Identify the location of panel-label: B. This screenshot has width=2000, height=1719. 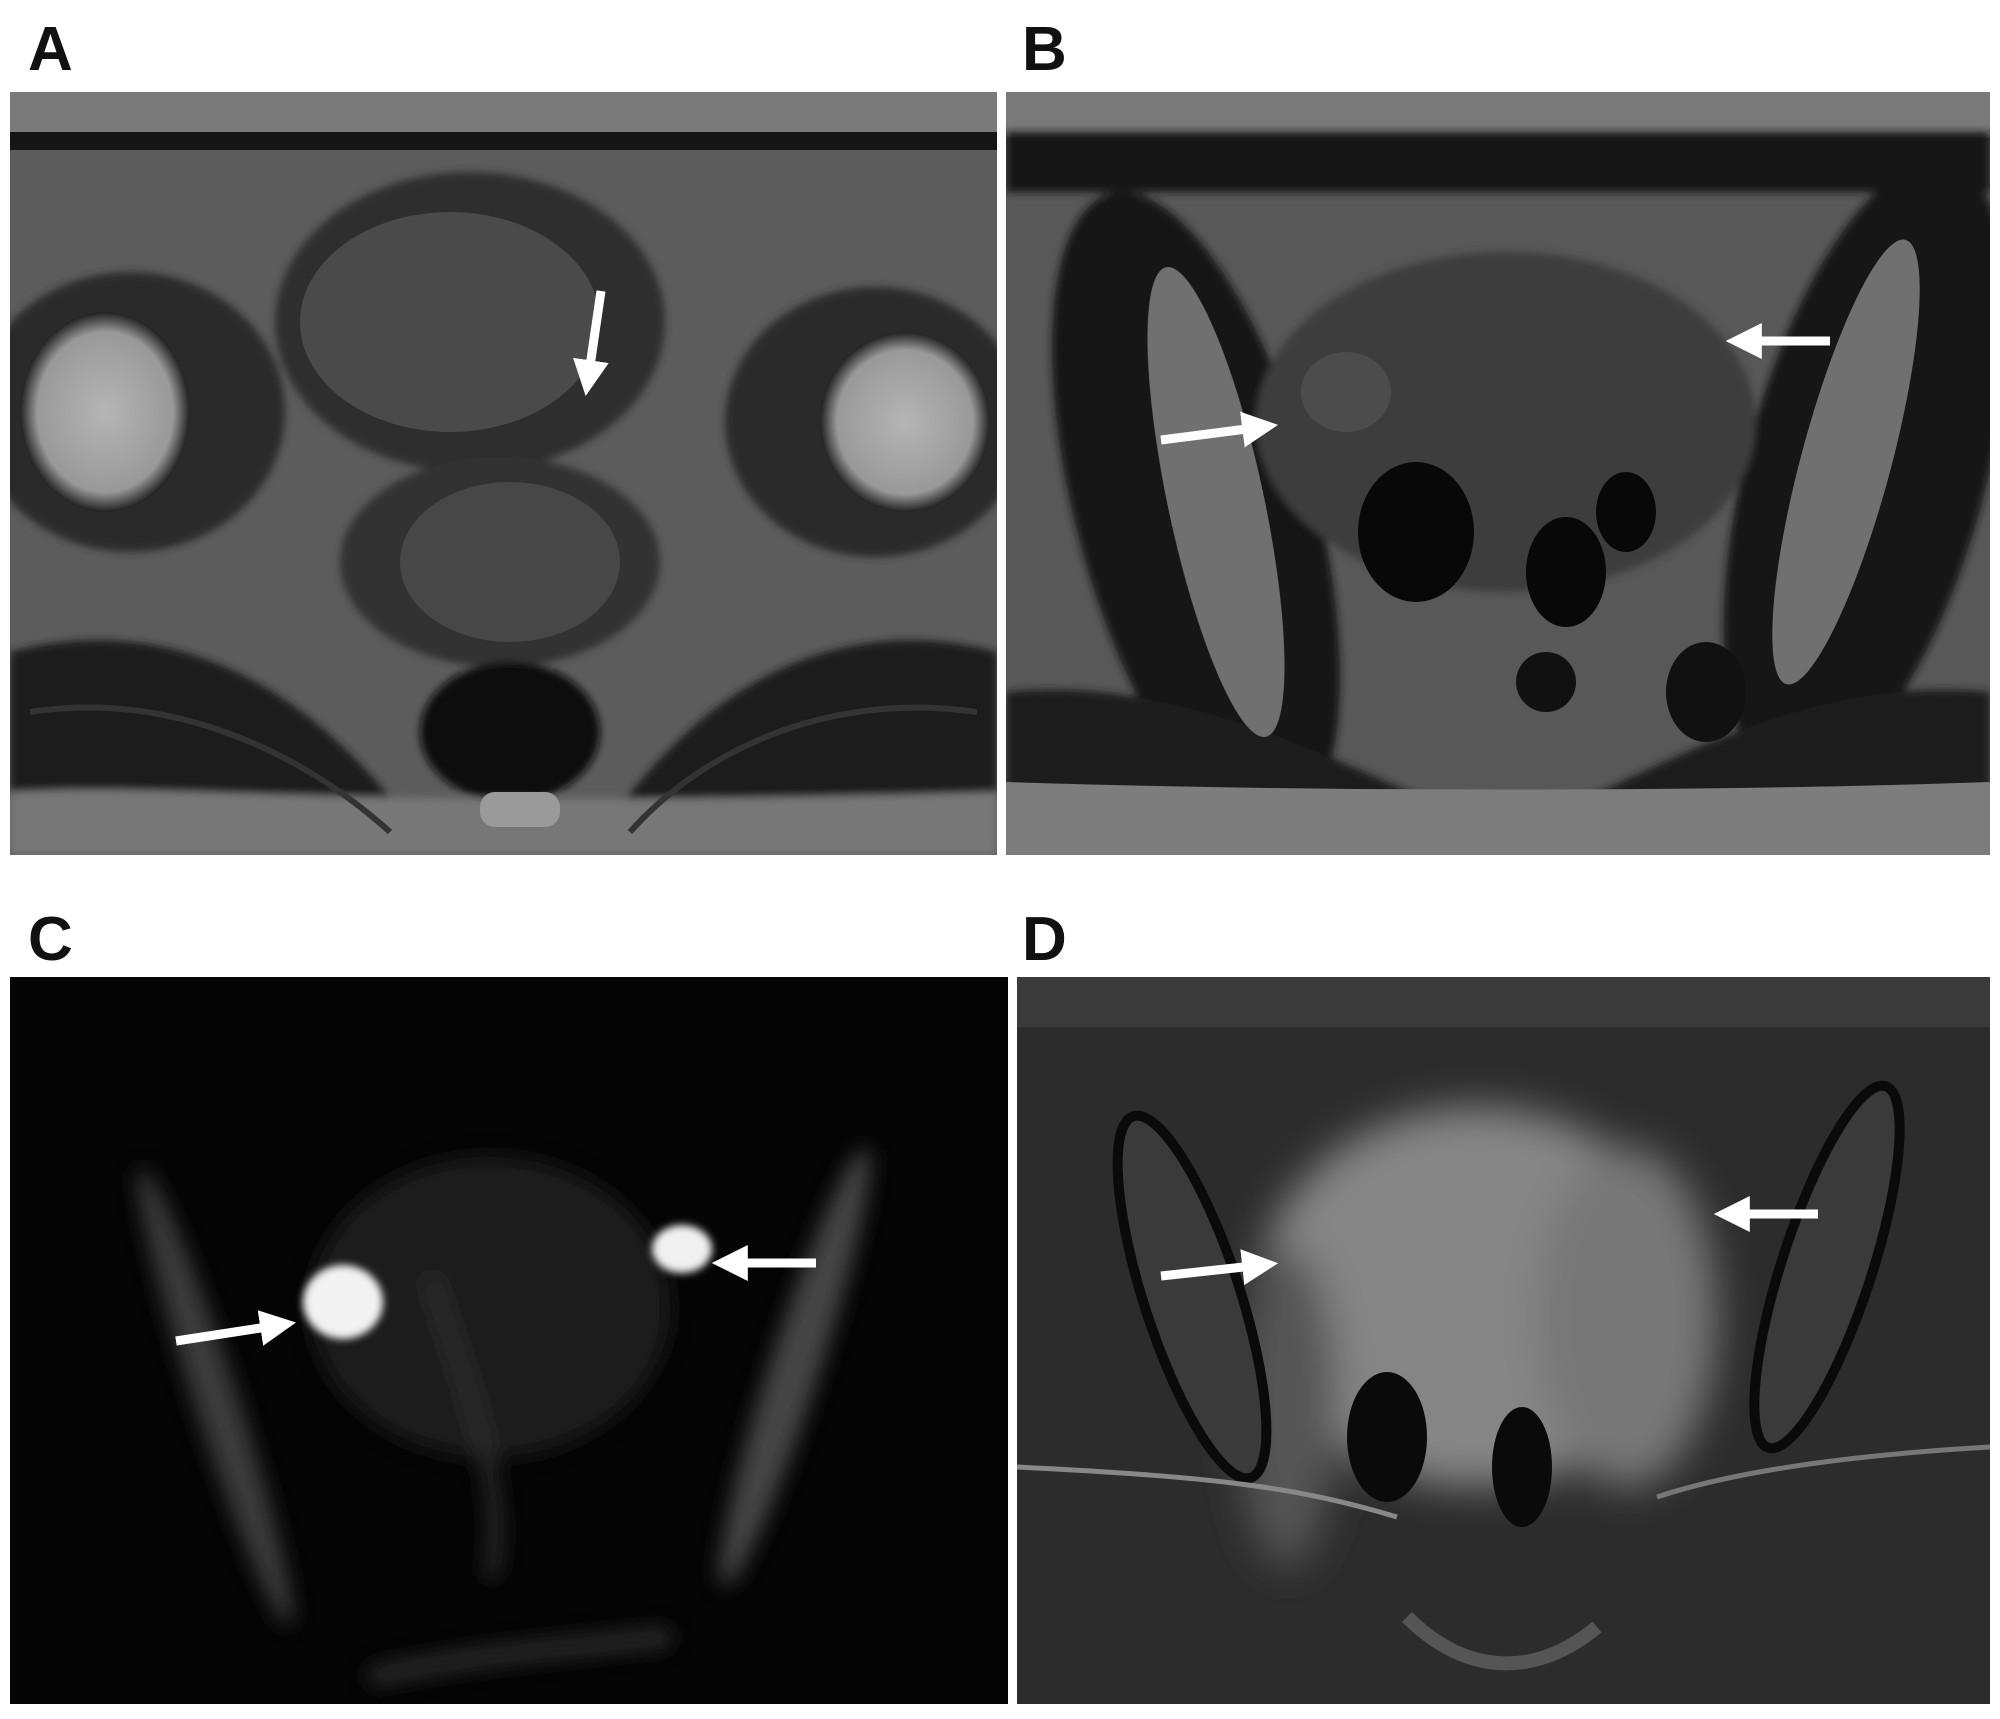
(1044, 49).